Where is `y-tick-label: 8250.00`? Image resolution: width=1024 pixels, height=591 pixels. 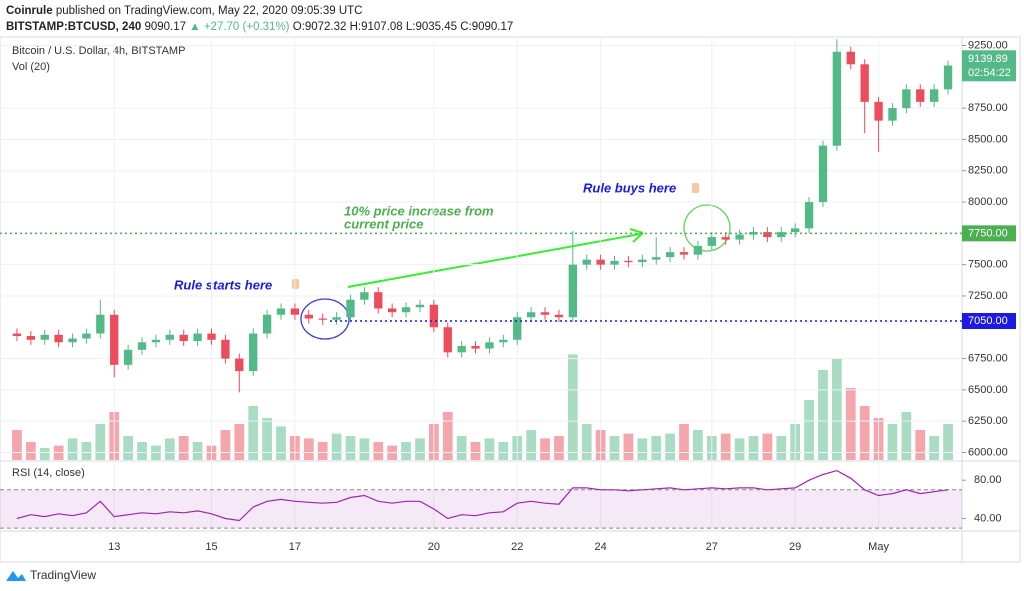 y-tick-label: 8250.00 is located at coordinates (988, 171).